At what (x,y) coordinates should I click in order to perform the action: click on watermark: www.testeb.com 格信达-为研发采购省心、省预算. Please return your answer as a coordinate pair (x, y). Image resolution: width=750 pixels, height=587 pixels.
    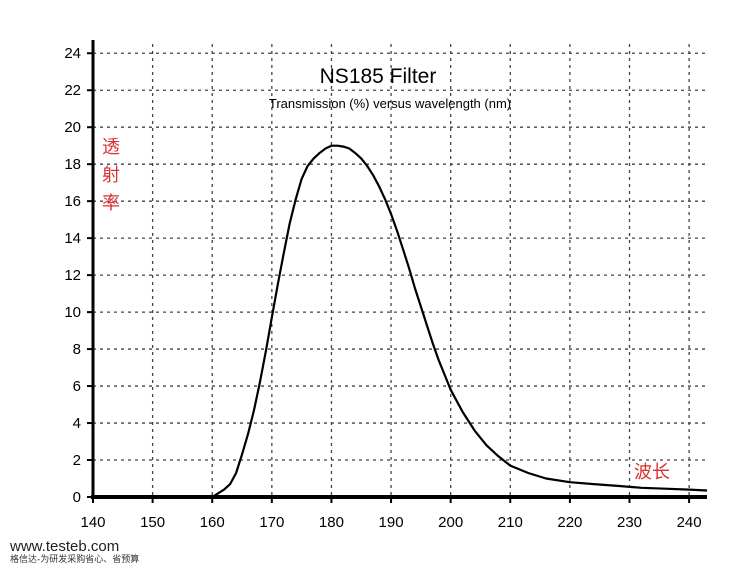
    Looking at the image, I should click on (74, 552).